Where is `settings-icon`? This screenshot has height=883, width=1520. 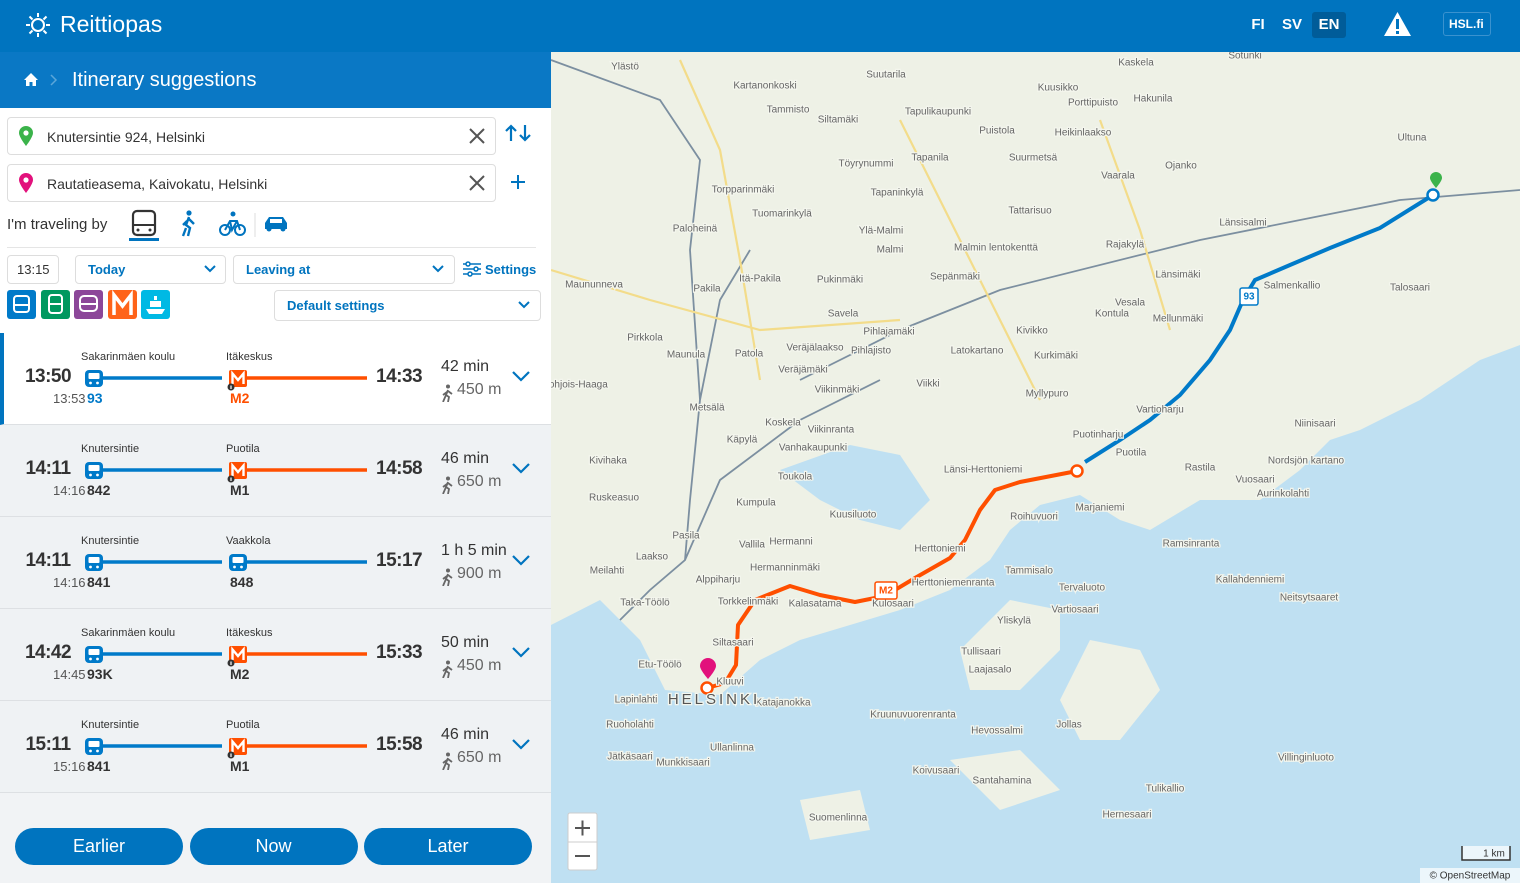
settings-icon is located at coordinates (472, 269).